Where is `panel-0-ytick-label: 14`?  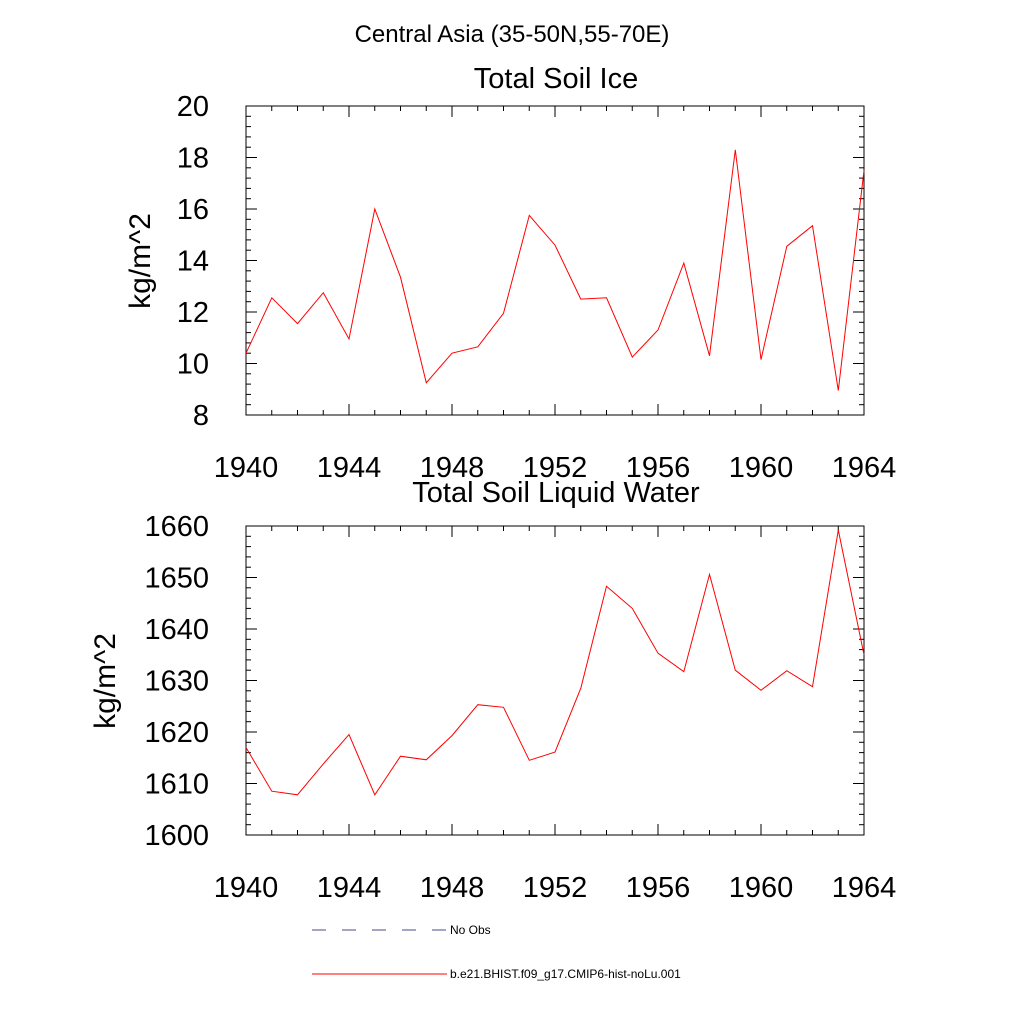 panel-0-ytick-label: 14 is located at coordinates (193, 262).